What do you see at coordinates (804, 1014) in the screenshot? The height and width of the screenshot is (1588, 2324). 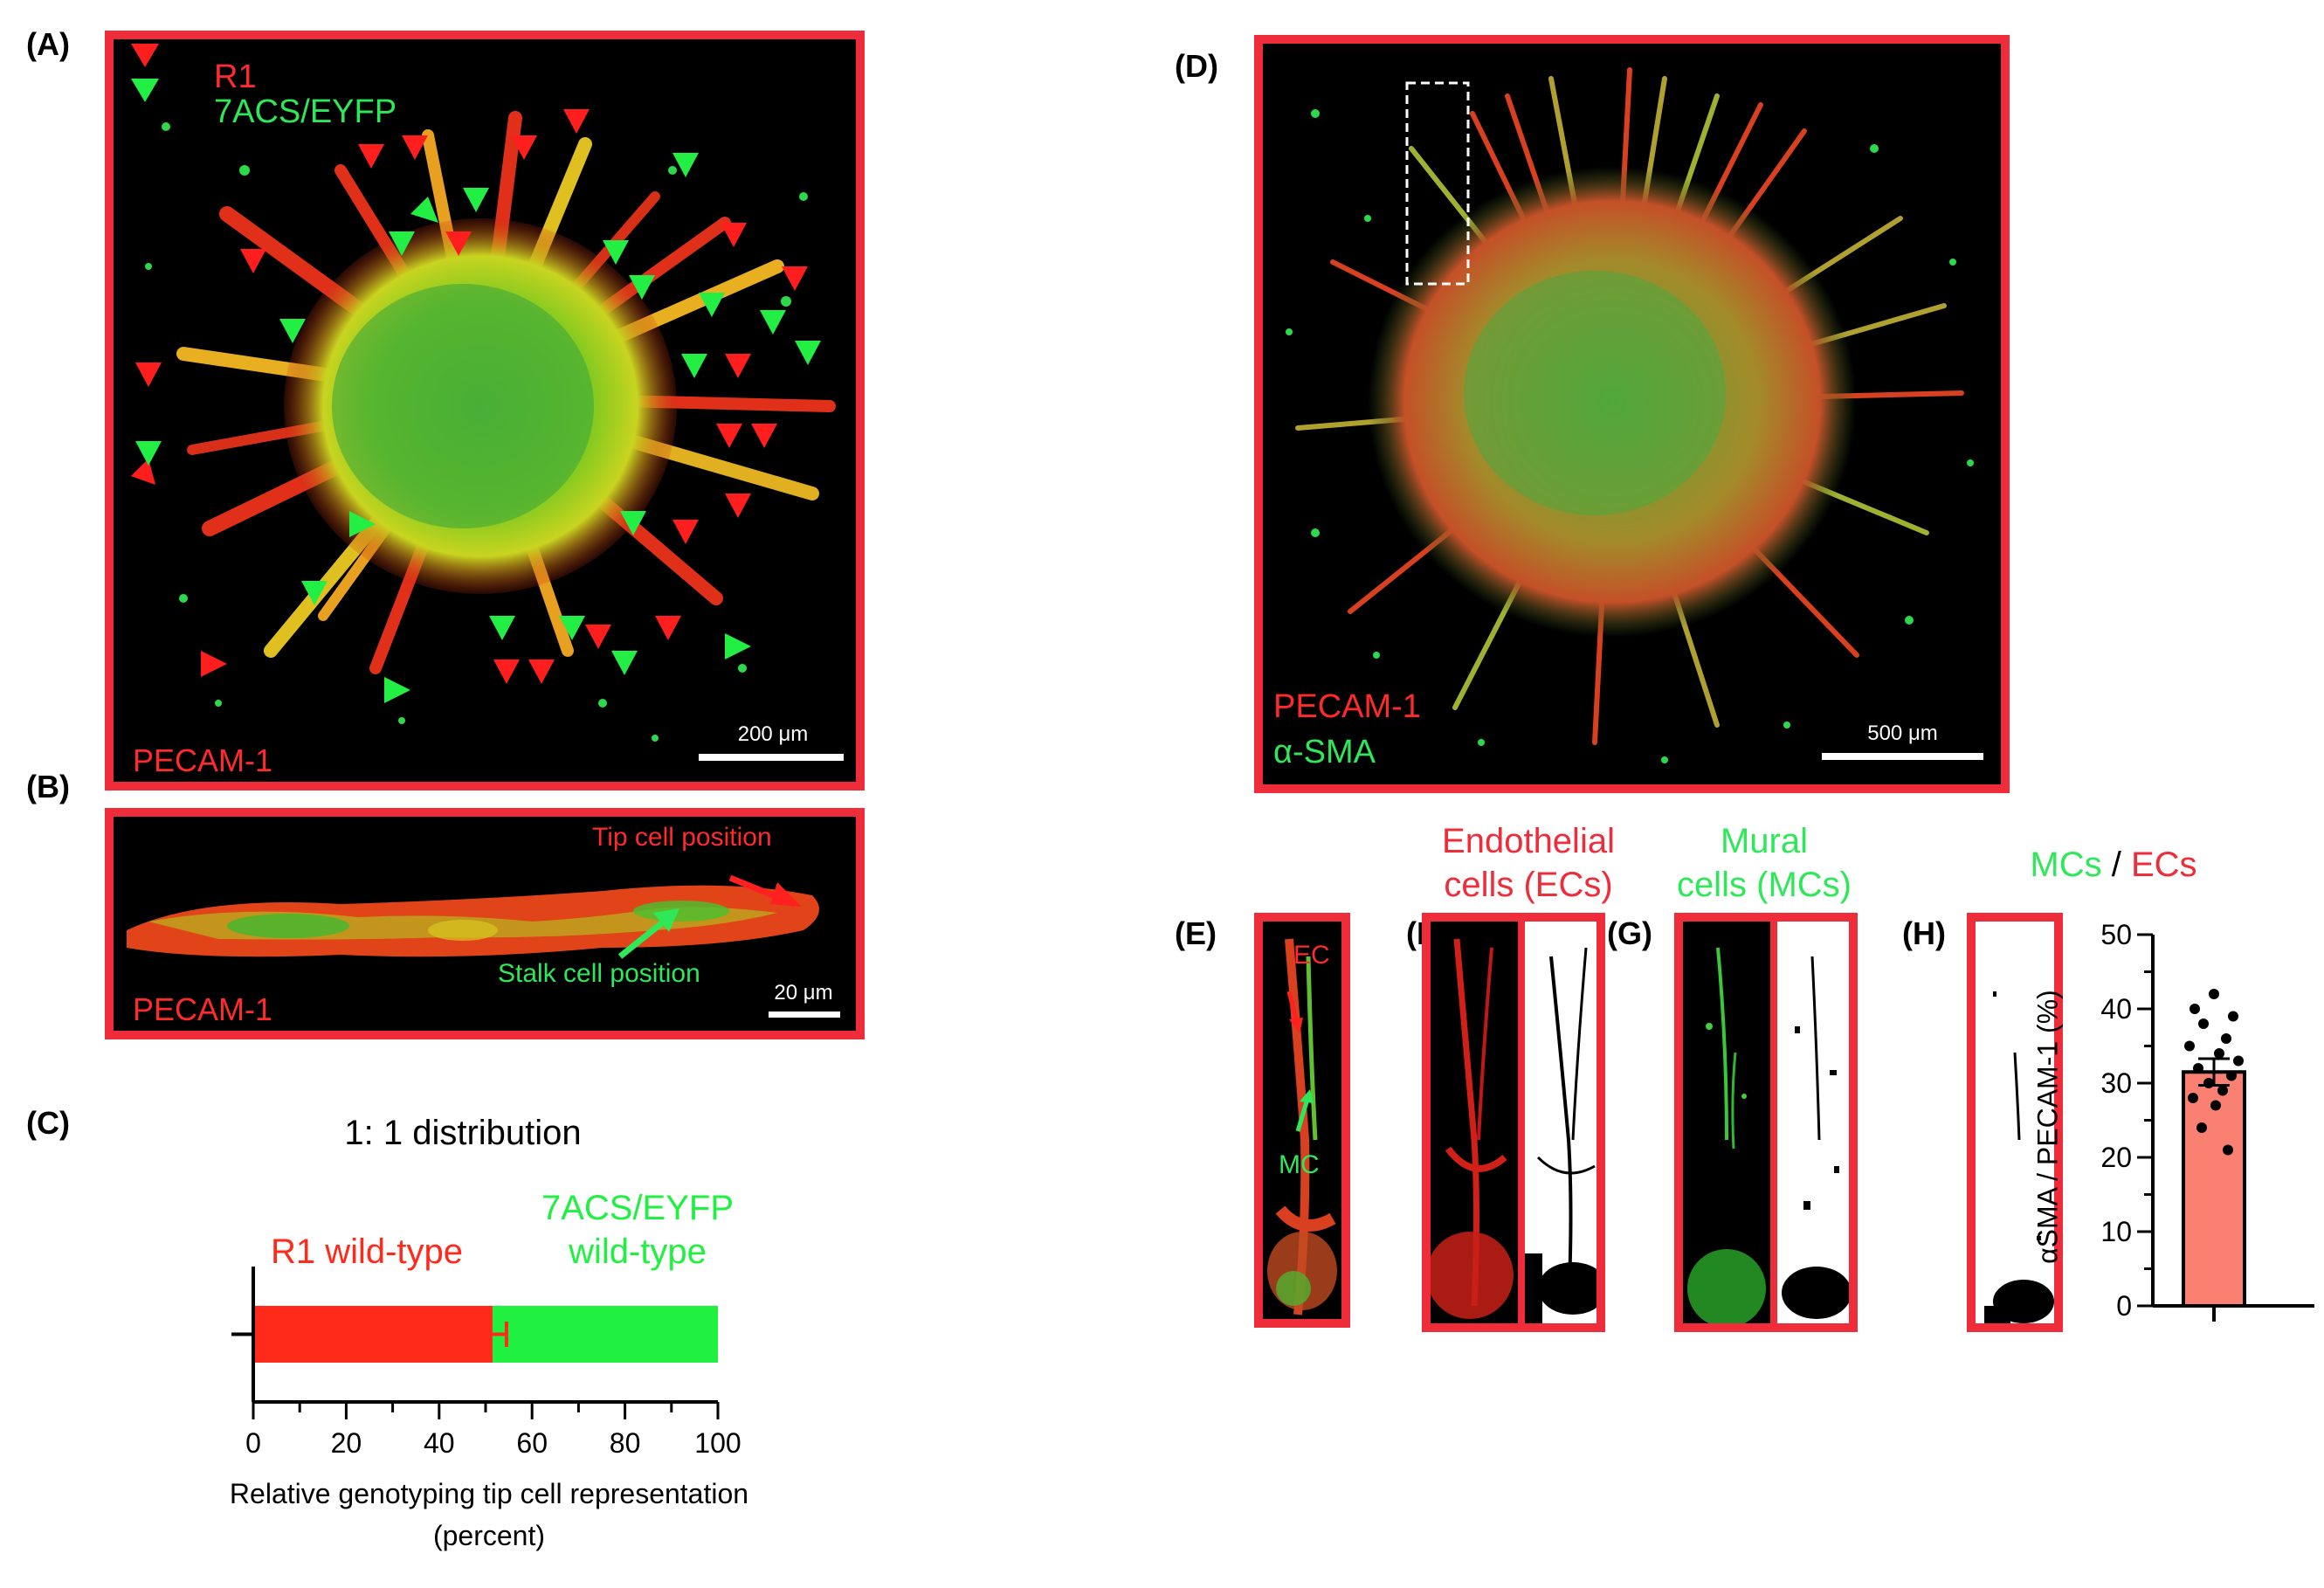 I see `scale-bar-b` at bounding box center [804, 1014].